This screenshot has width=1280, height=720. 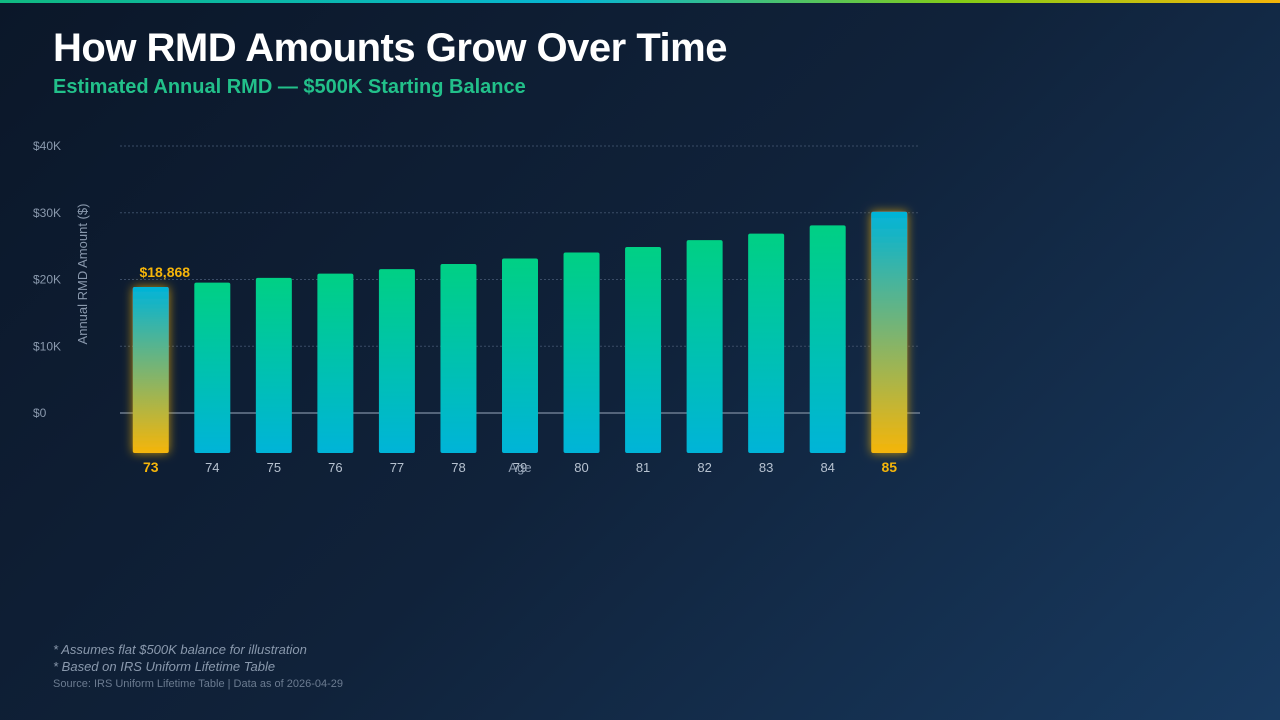 What do you see at coordinates (827, 467) in the screenshot?
I see `x-tick-label-84: 84` at bounding box center [827, 467].